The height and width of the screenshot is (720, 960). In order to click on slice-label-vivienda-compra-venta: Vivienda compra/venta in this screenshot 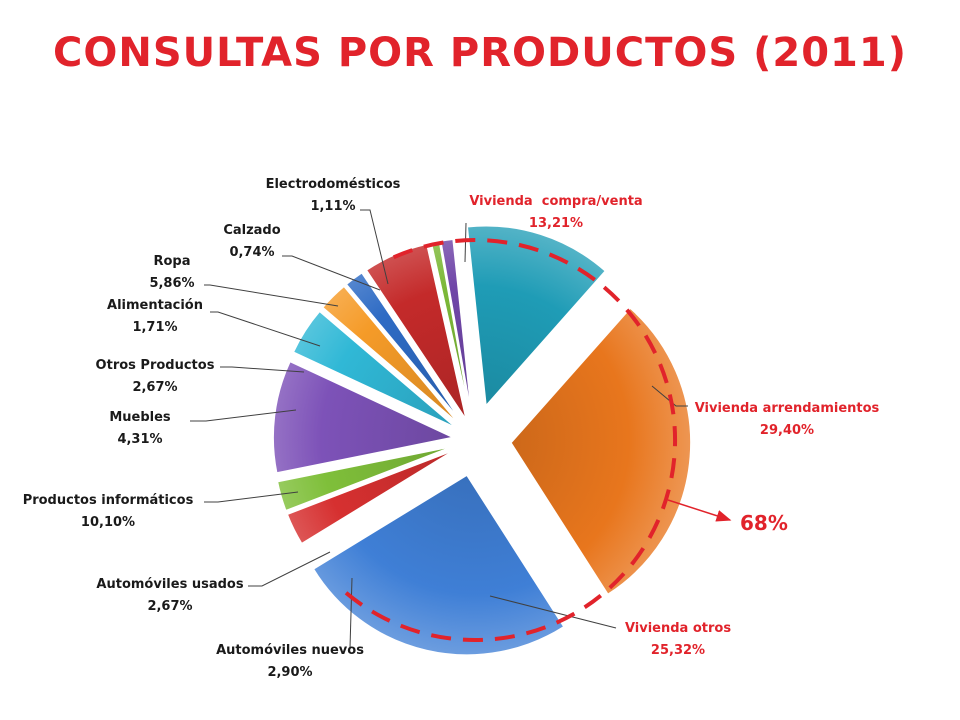, I will do `click(555, 201)`.